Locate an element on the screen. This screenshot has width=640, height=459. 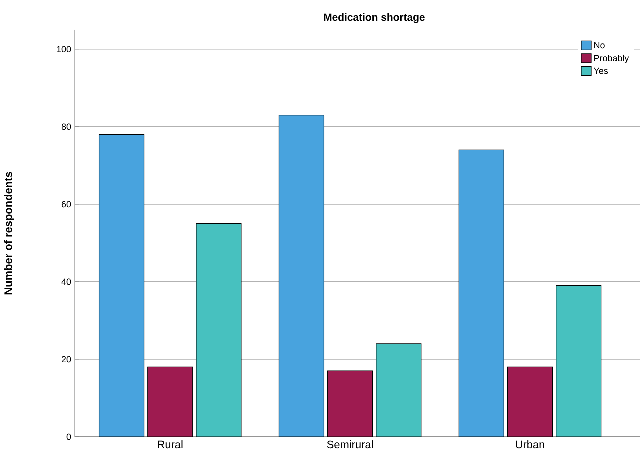
legend-label: Probably is located at coordinates (612, 59).